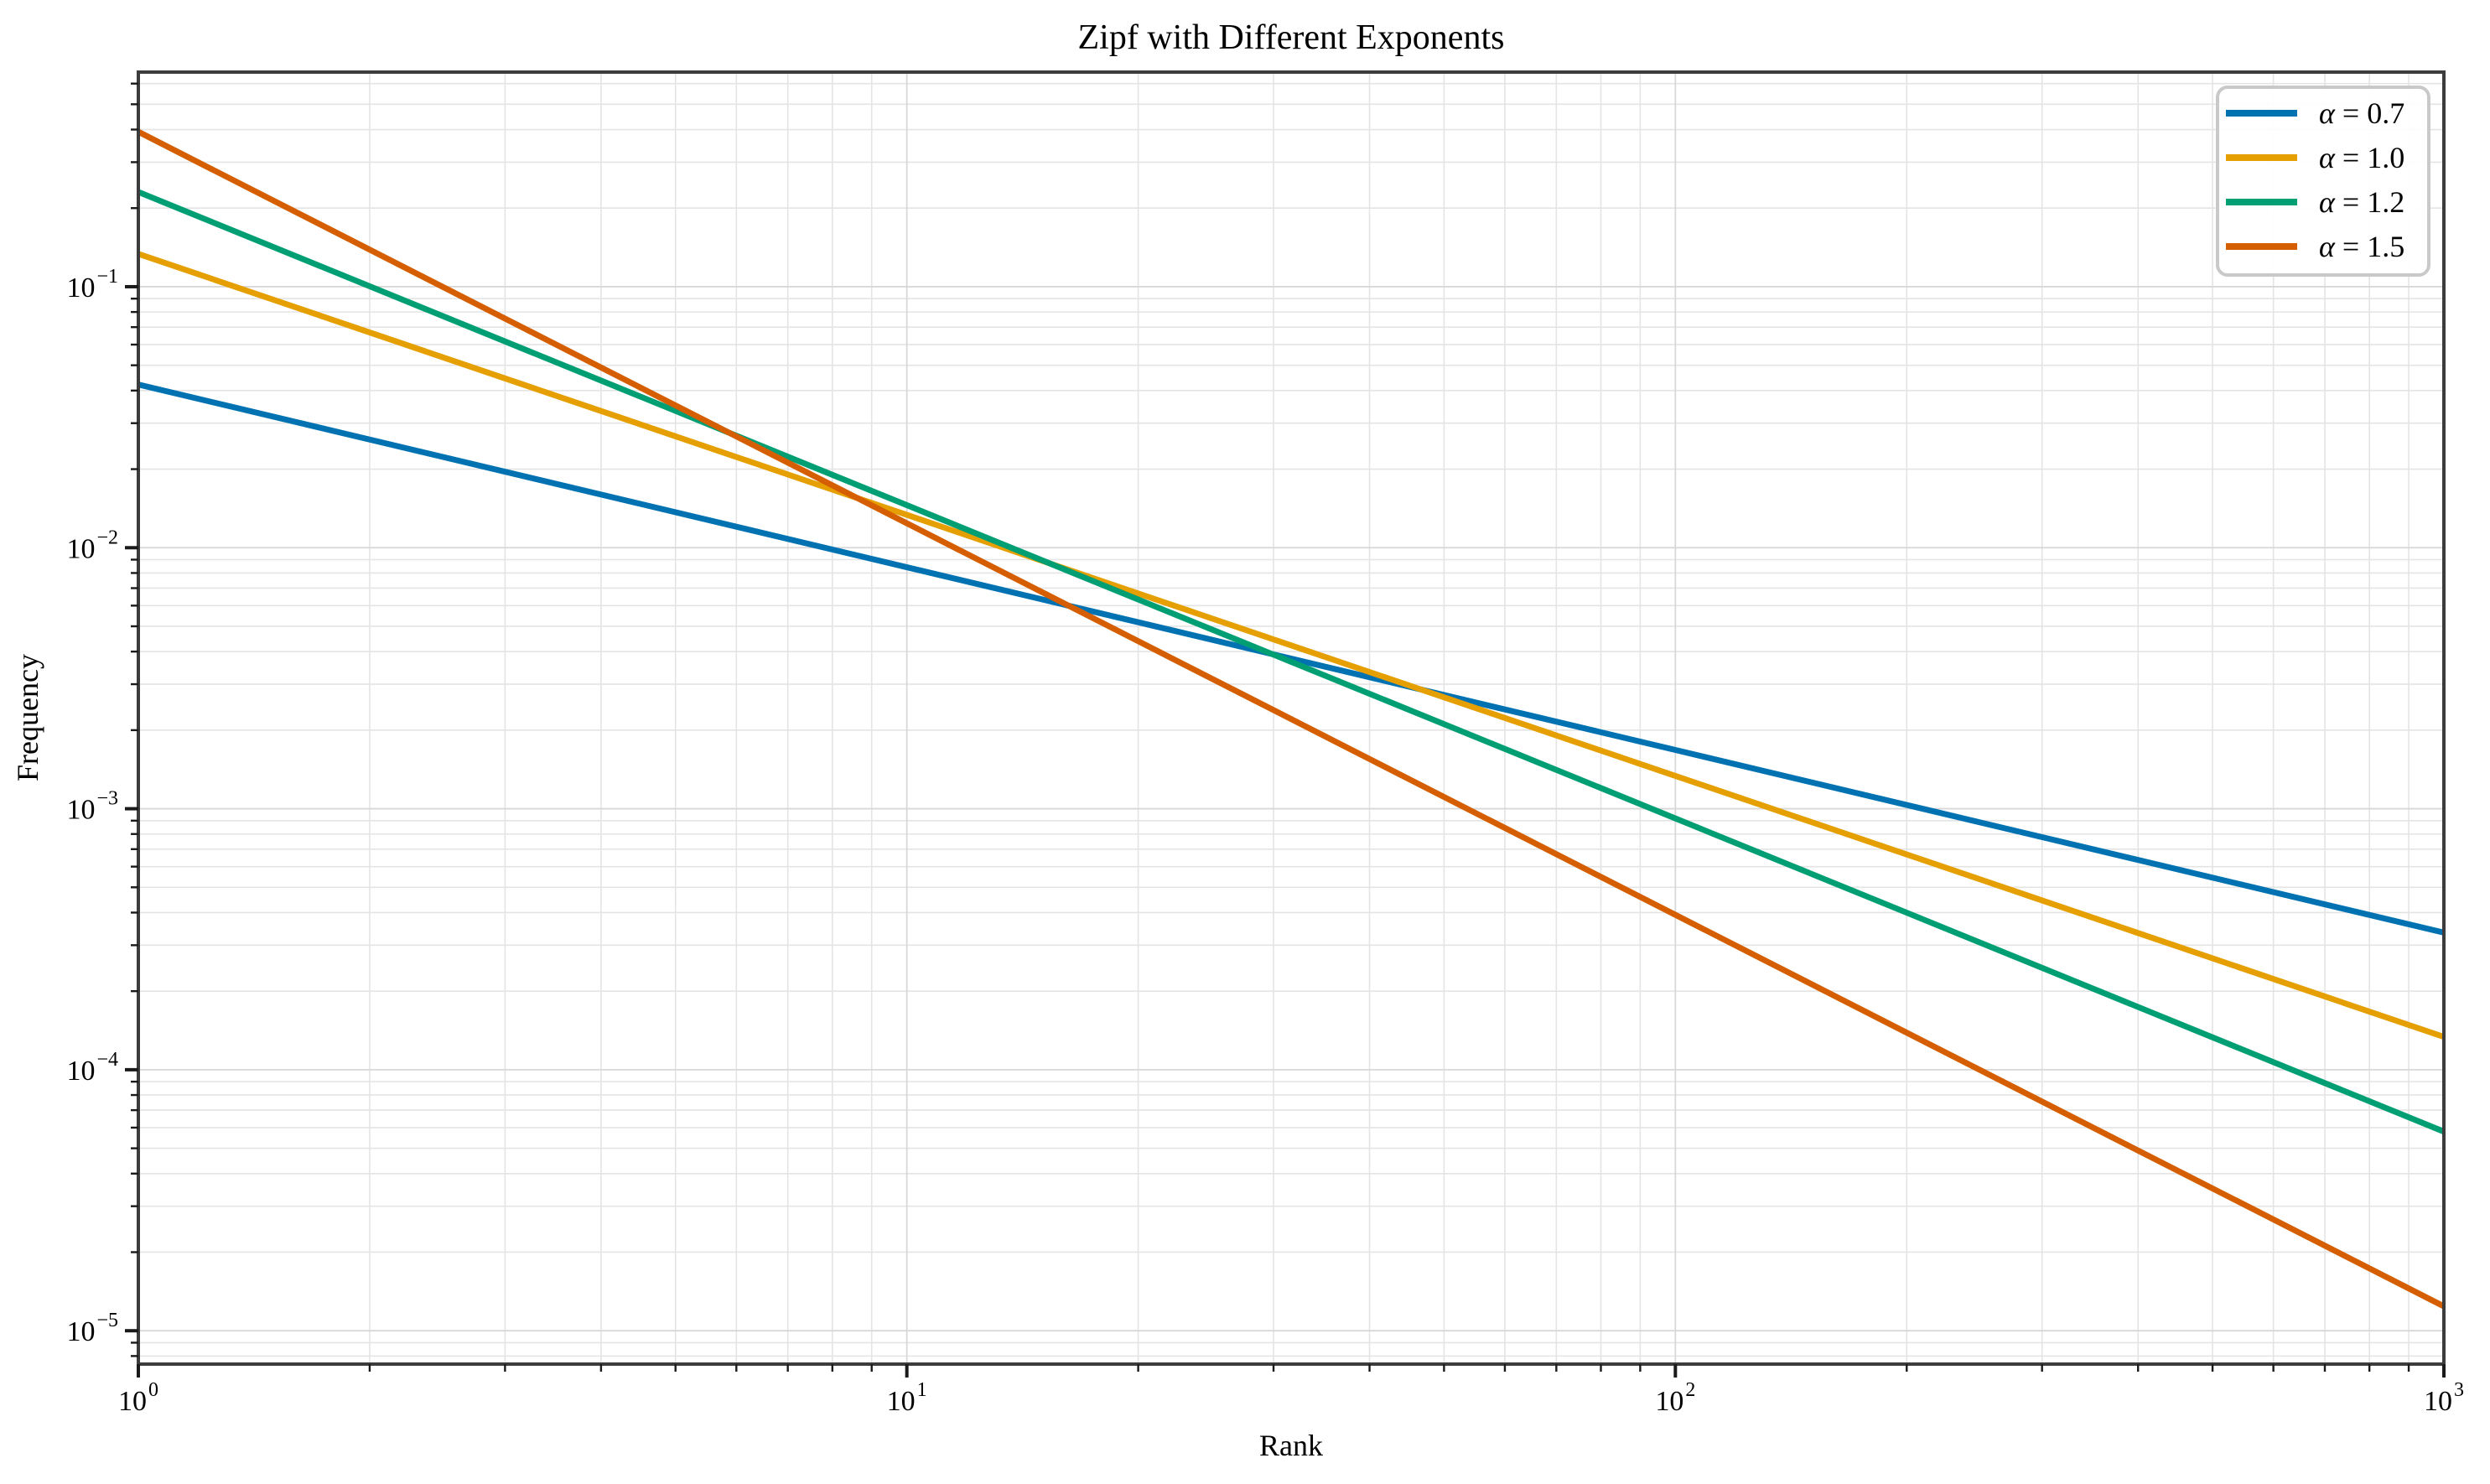  I want to click on legend-label: α = 1.0, so click(2361, 157).